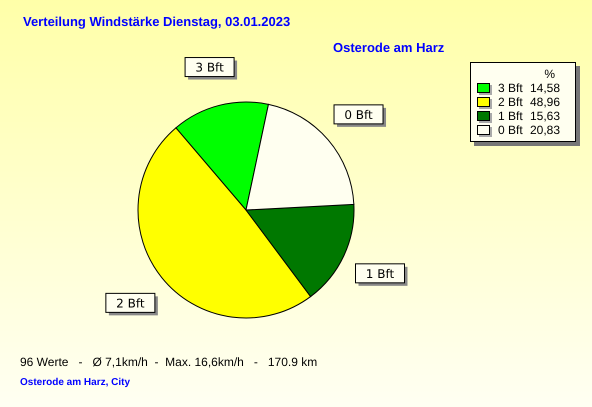 Image resolution: width=592 pixels, height=407 pixels. What do you see at coordinates (359, 115) in the screenshot?
I see `slice-label: 0 Bft` at bounding box center [359, 115].